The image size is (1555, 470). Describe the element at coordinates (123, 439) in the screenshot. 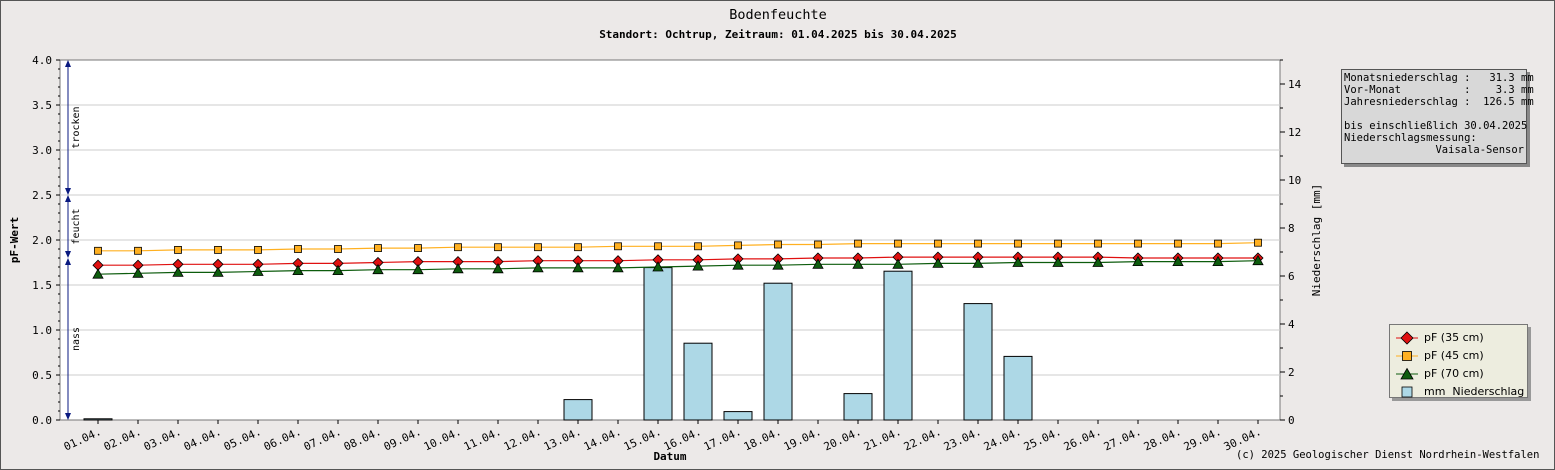

I see `x-tick-label: 02.04.` at that location.